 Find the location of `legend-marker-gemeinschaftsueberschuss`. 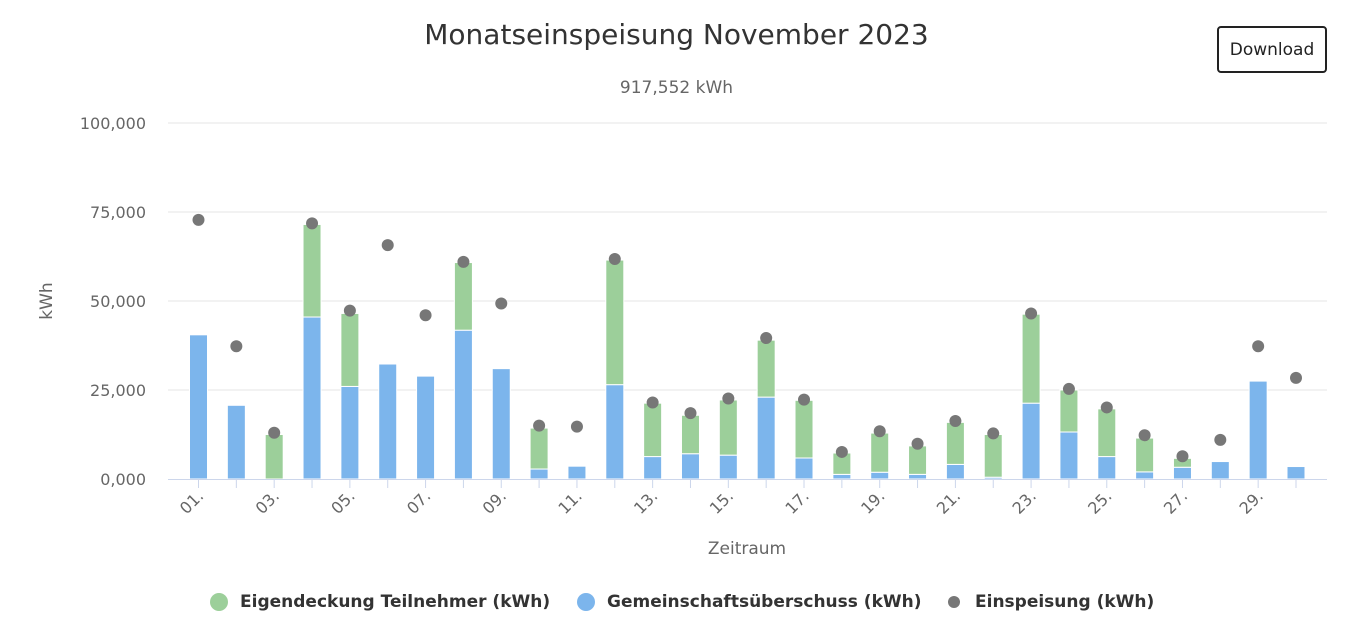

legend-marker-gemeinschaftsueberschuss is located at coordinates (586, 602).